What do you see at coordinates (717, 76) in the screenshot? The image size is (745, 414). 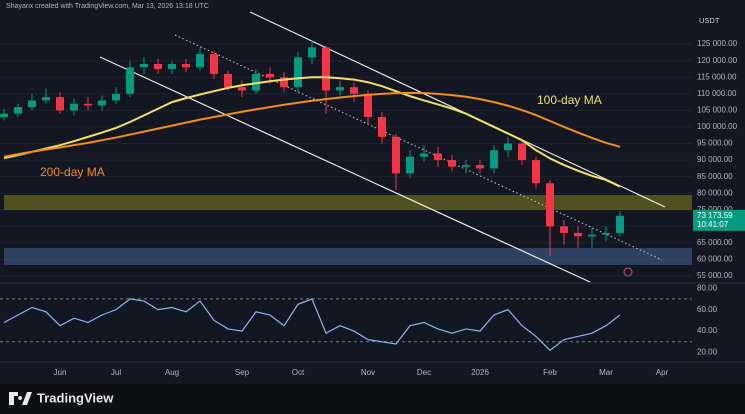 I see `y-tick-label: 115 000.00` at bounding box center [717, 76].